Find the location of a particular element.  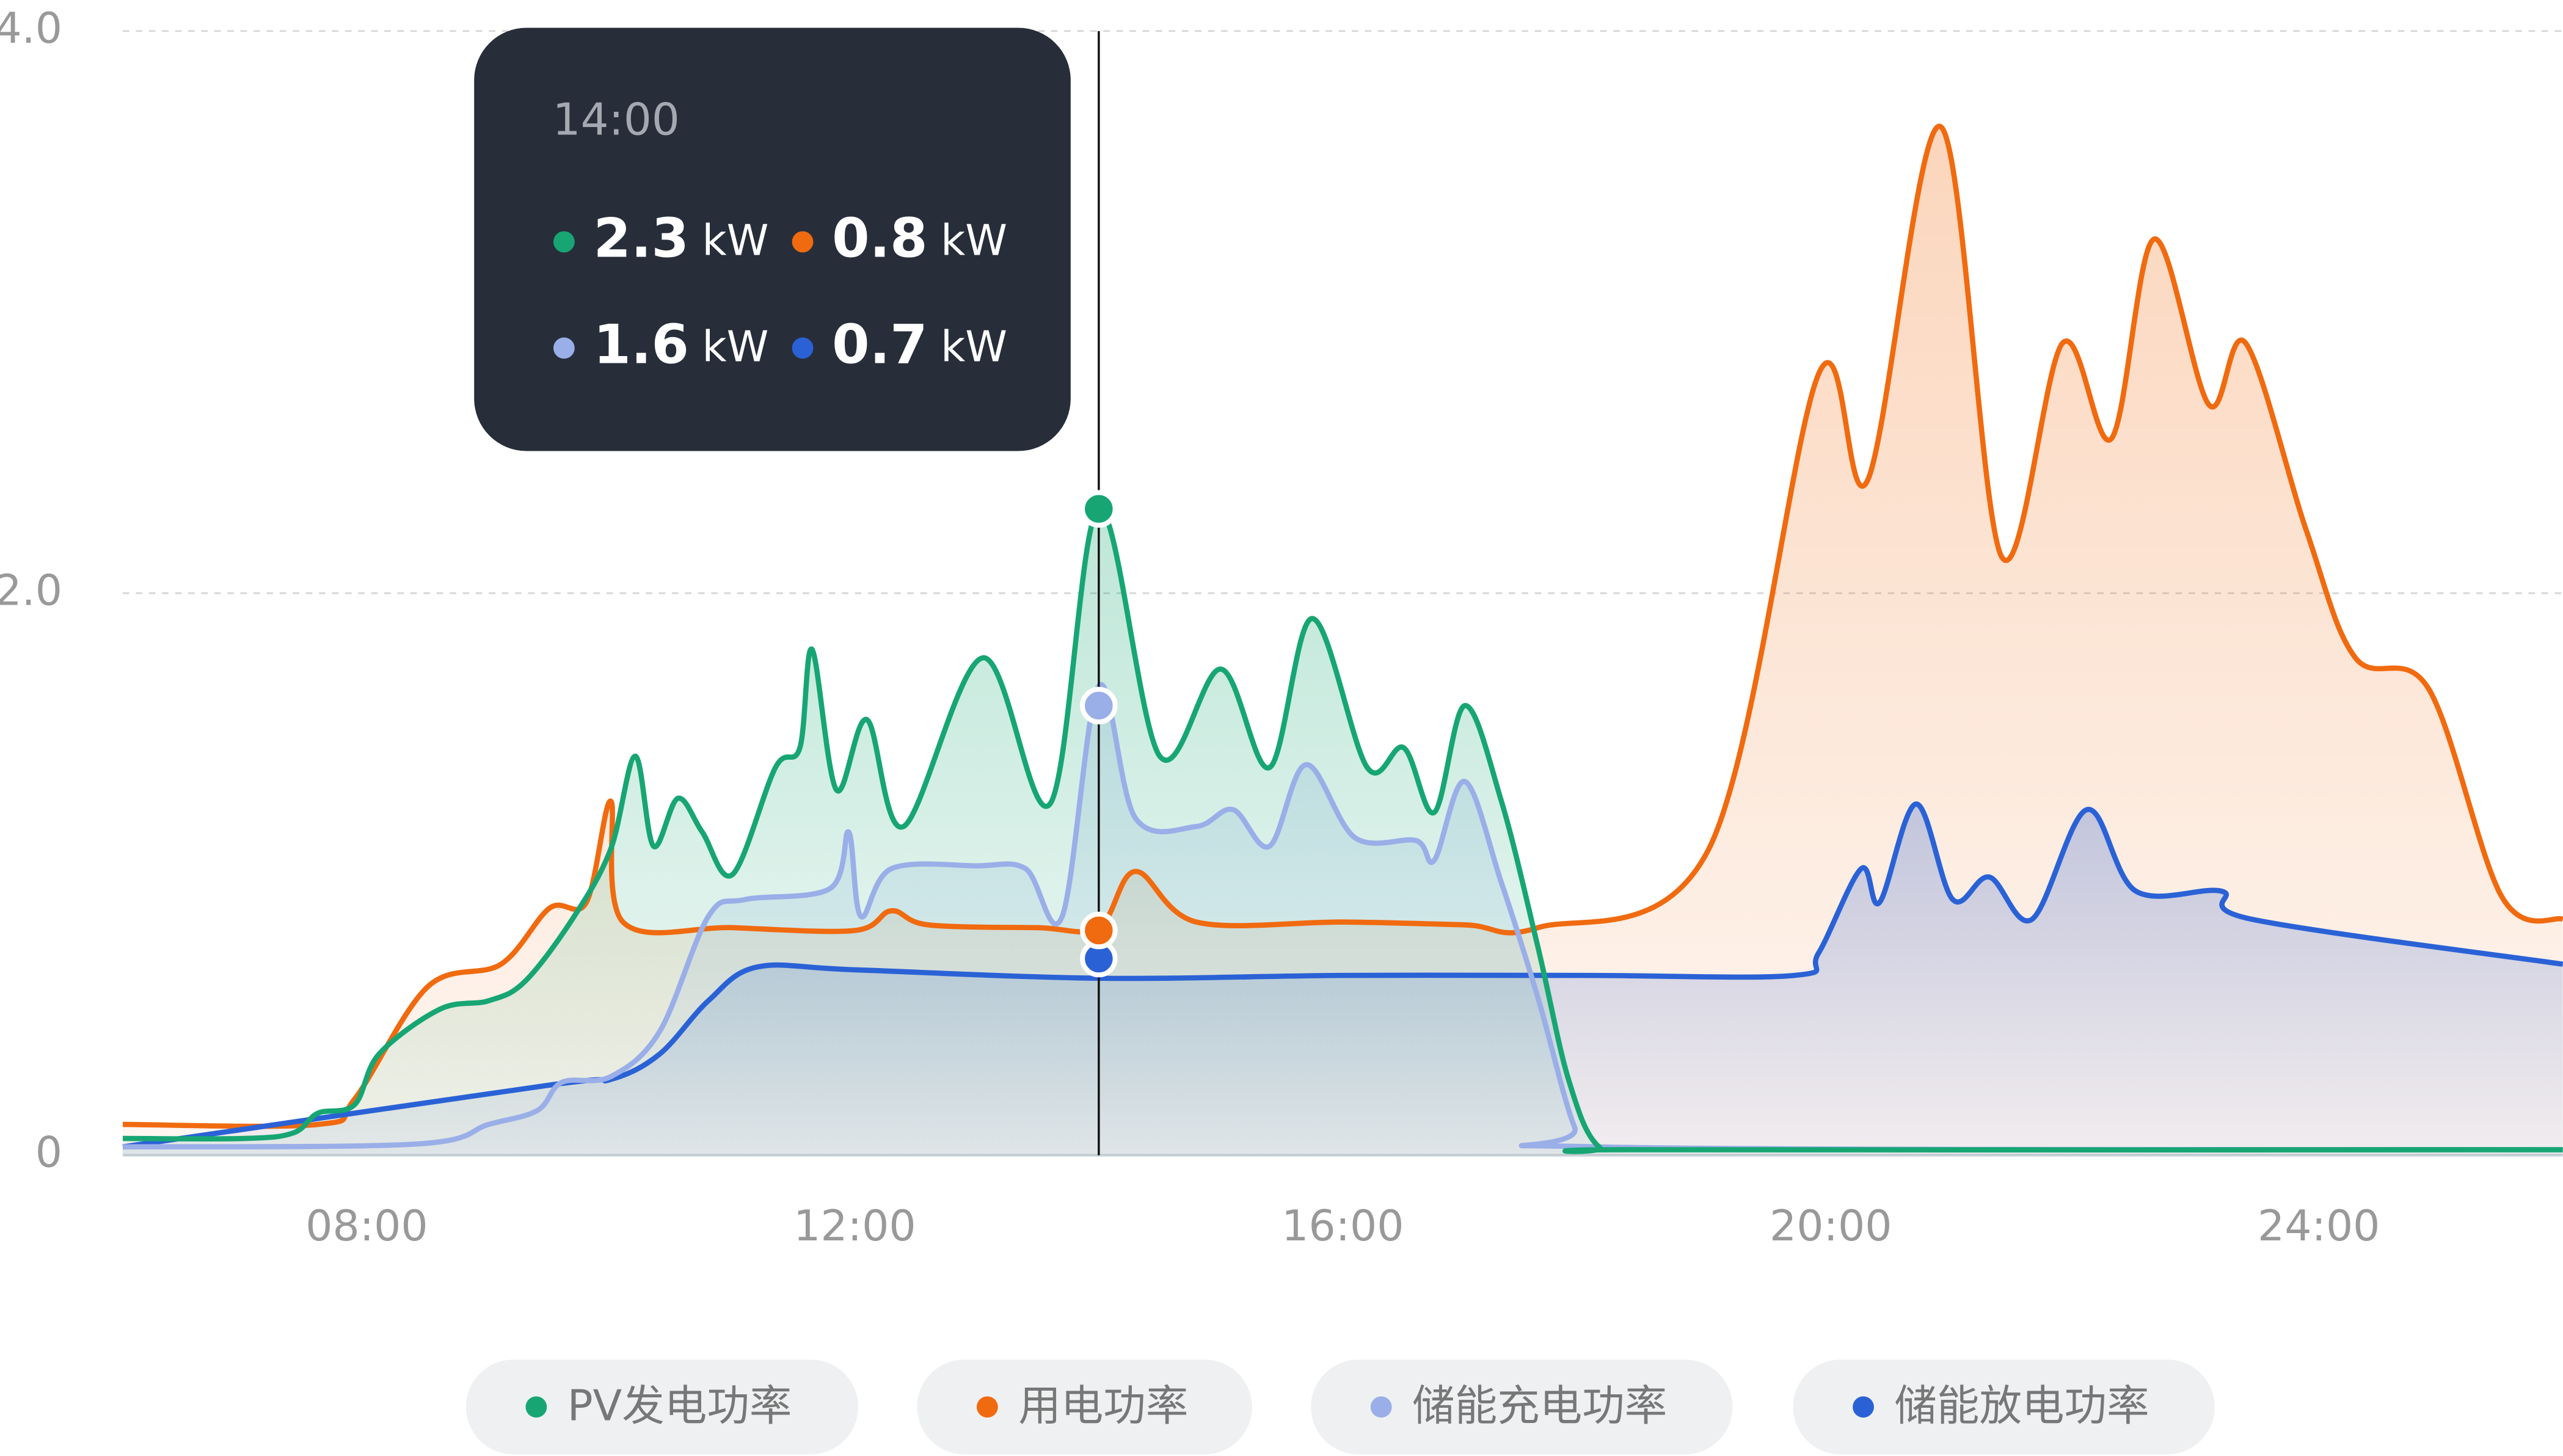

y-tick-label: 0 is located at coordinates (49, 1153).